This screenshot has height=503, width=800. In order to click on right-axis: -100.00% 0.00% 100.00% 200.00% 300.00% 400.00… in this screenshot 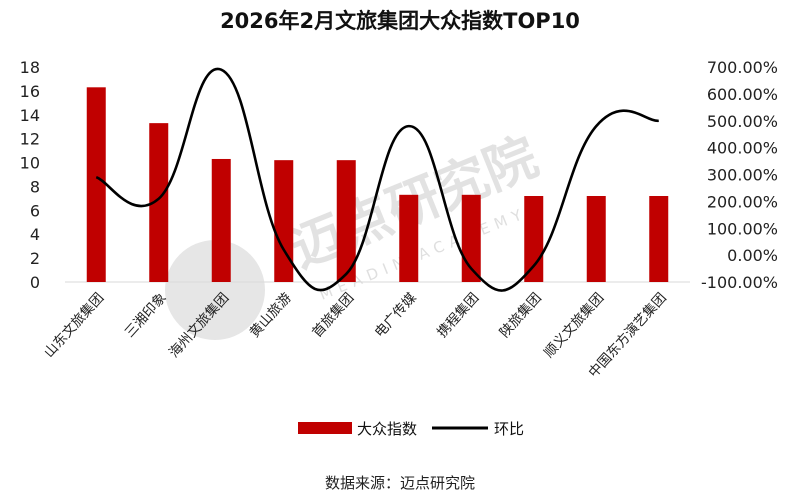, I will do `click(739, 175)`.